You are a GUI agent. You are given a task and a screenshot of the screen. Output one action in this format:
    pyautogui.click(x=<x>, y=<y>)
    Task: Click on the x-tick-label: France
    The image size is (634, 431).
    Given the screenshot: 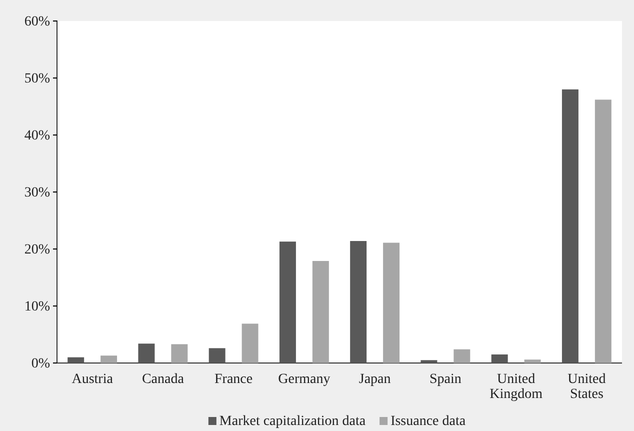 What is the action you would take?
    pyautogui.click(x=233, y=379)
    